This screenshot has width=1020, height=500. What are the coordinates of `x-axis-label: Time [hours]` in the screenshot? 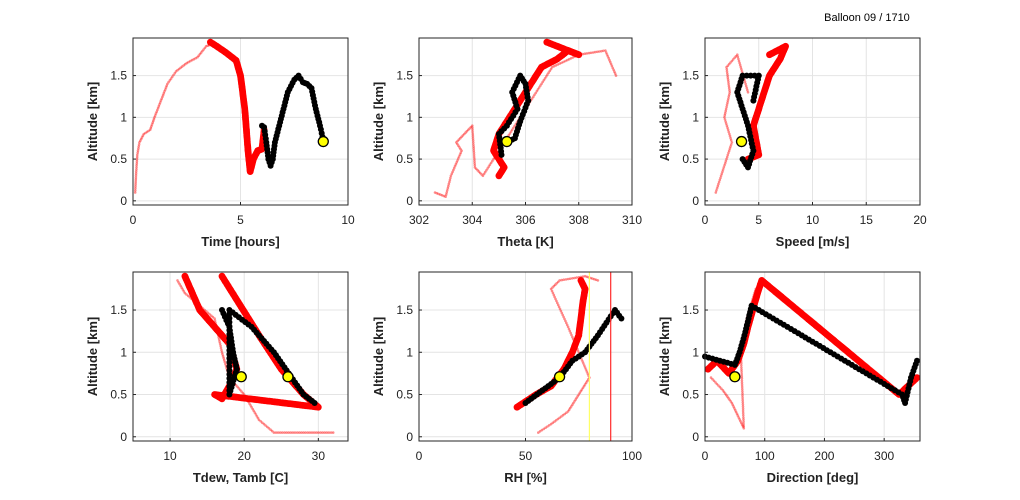 It's located at (240, 241).